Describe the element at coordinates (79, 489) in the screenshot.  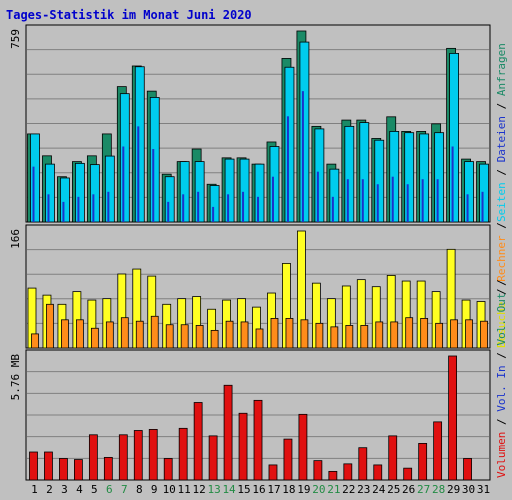
I see `x-tick-label-4: 4` at that location.